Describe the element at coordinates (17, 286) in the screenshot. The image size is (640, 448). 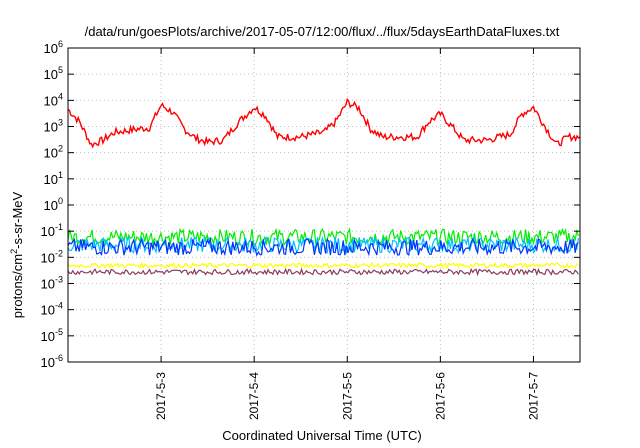
I see `y-axis-label-base: protons/cm` at that location.